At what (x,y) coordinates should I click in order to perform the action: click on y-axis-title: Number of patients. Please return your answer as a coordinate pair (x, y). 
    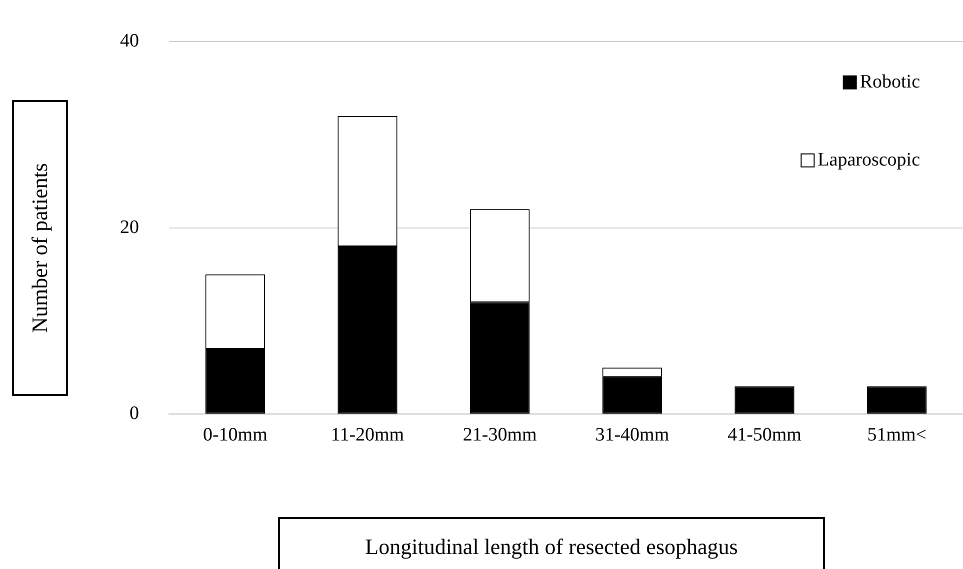
    Looking at the image, I should click on (40, 248).